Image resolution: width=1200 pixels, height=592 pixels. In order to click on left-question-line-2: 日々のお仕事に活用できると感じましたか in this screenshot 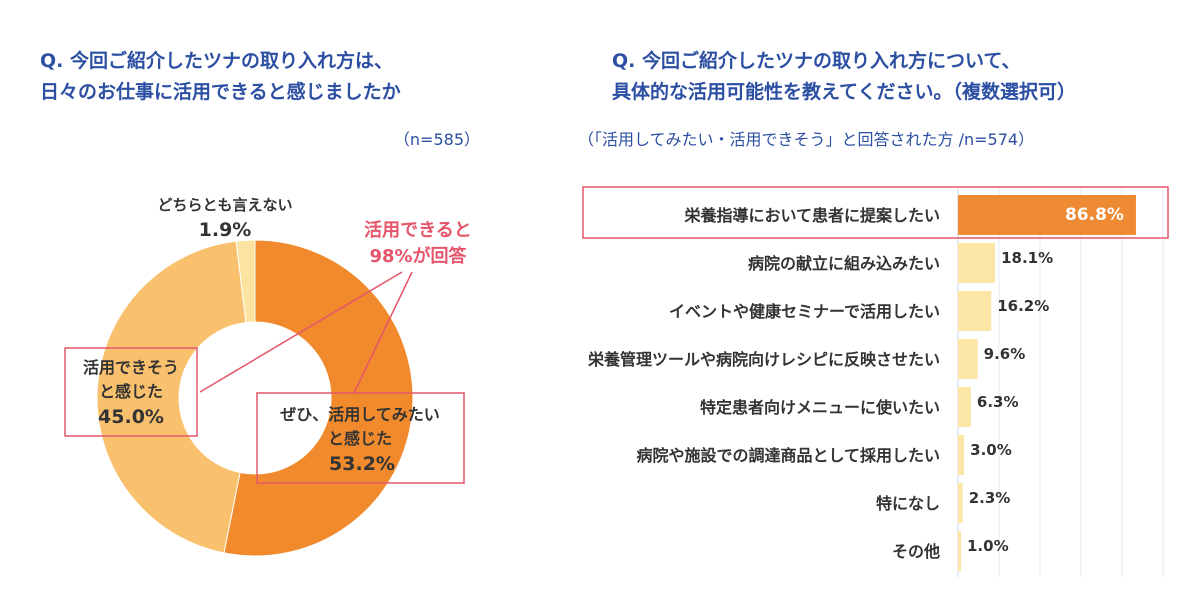, I will do `click(220, 92)`.